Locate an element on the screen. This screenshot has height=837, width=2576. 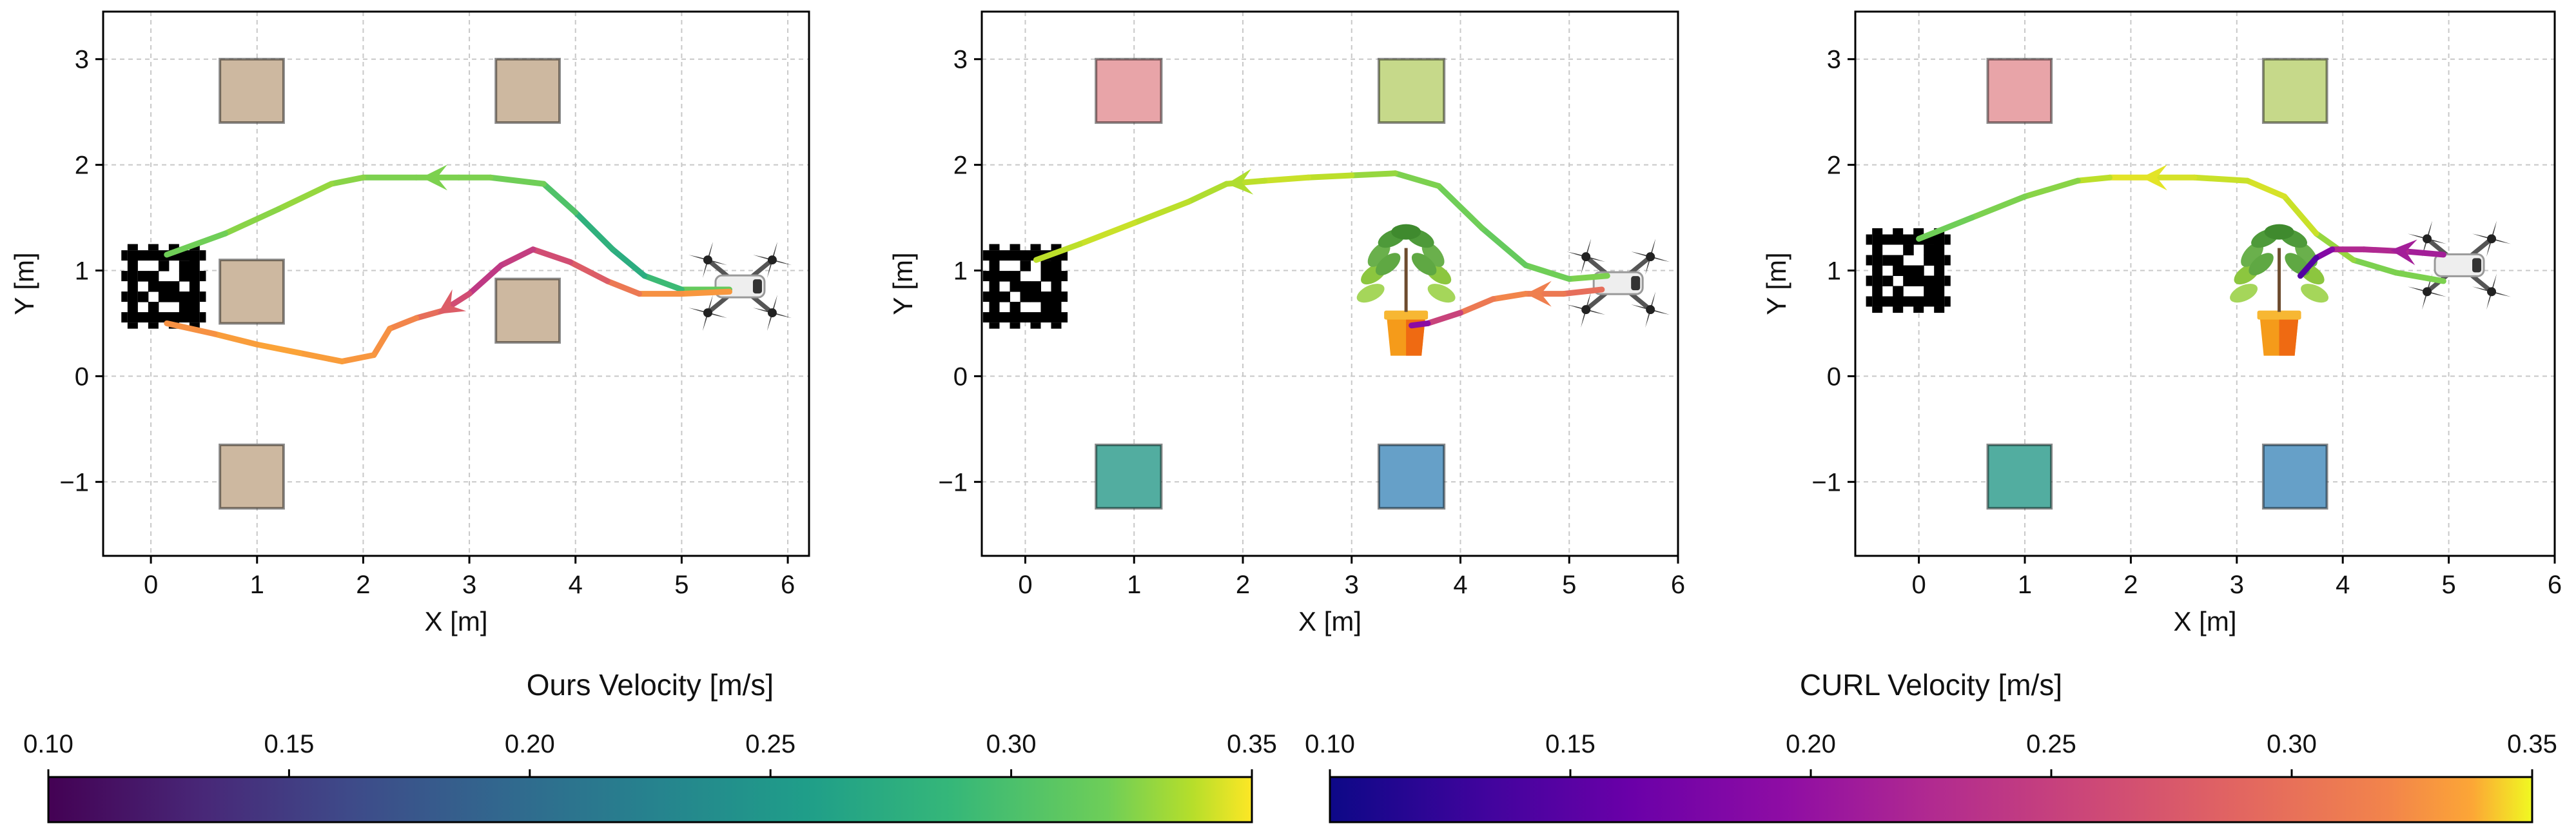
y-tick-label: 3 is located at coordinates (1834, 60).